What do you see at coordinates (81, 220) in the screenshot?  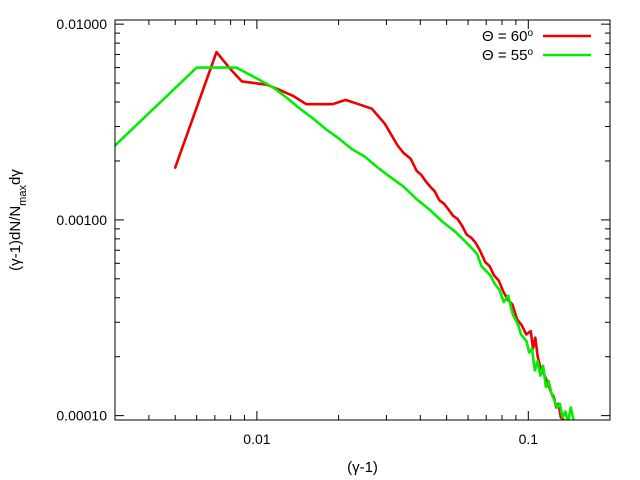 I see `y-tick-label: 0.00100` at bounding box center [81, 220].